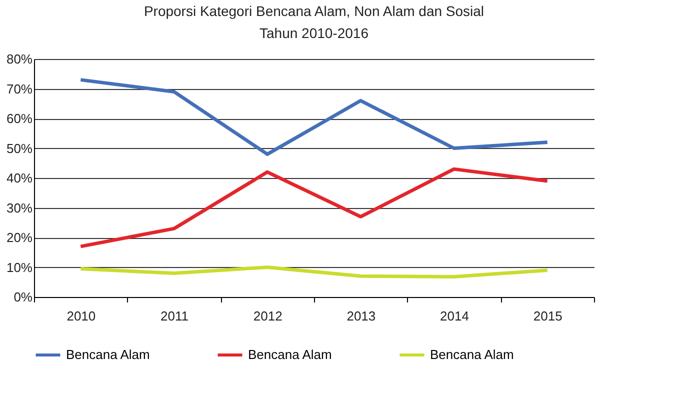 The width and height of the screenshot is (696, 402). What do you see at coordinates (19, 59) in the screenshot?
I see `y-tick-label: 80%` at bounding box center [19, 59].